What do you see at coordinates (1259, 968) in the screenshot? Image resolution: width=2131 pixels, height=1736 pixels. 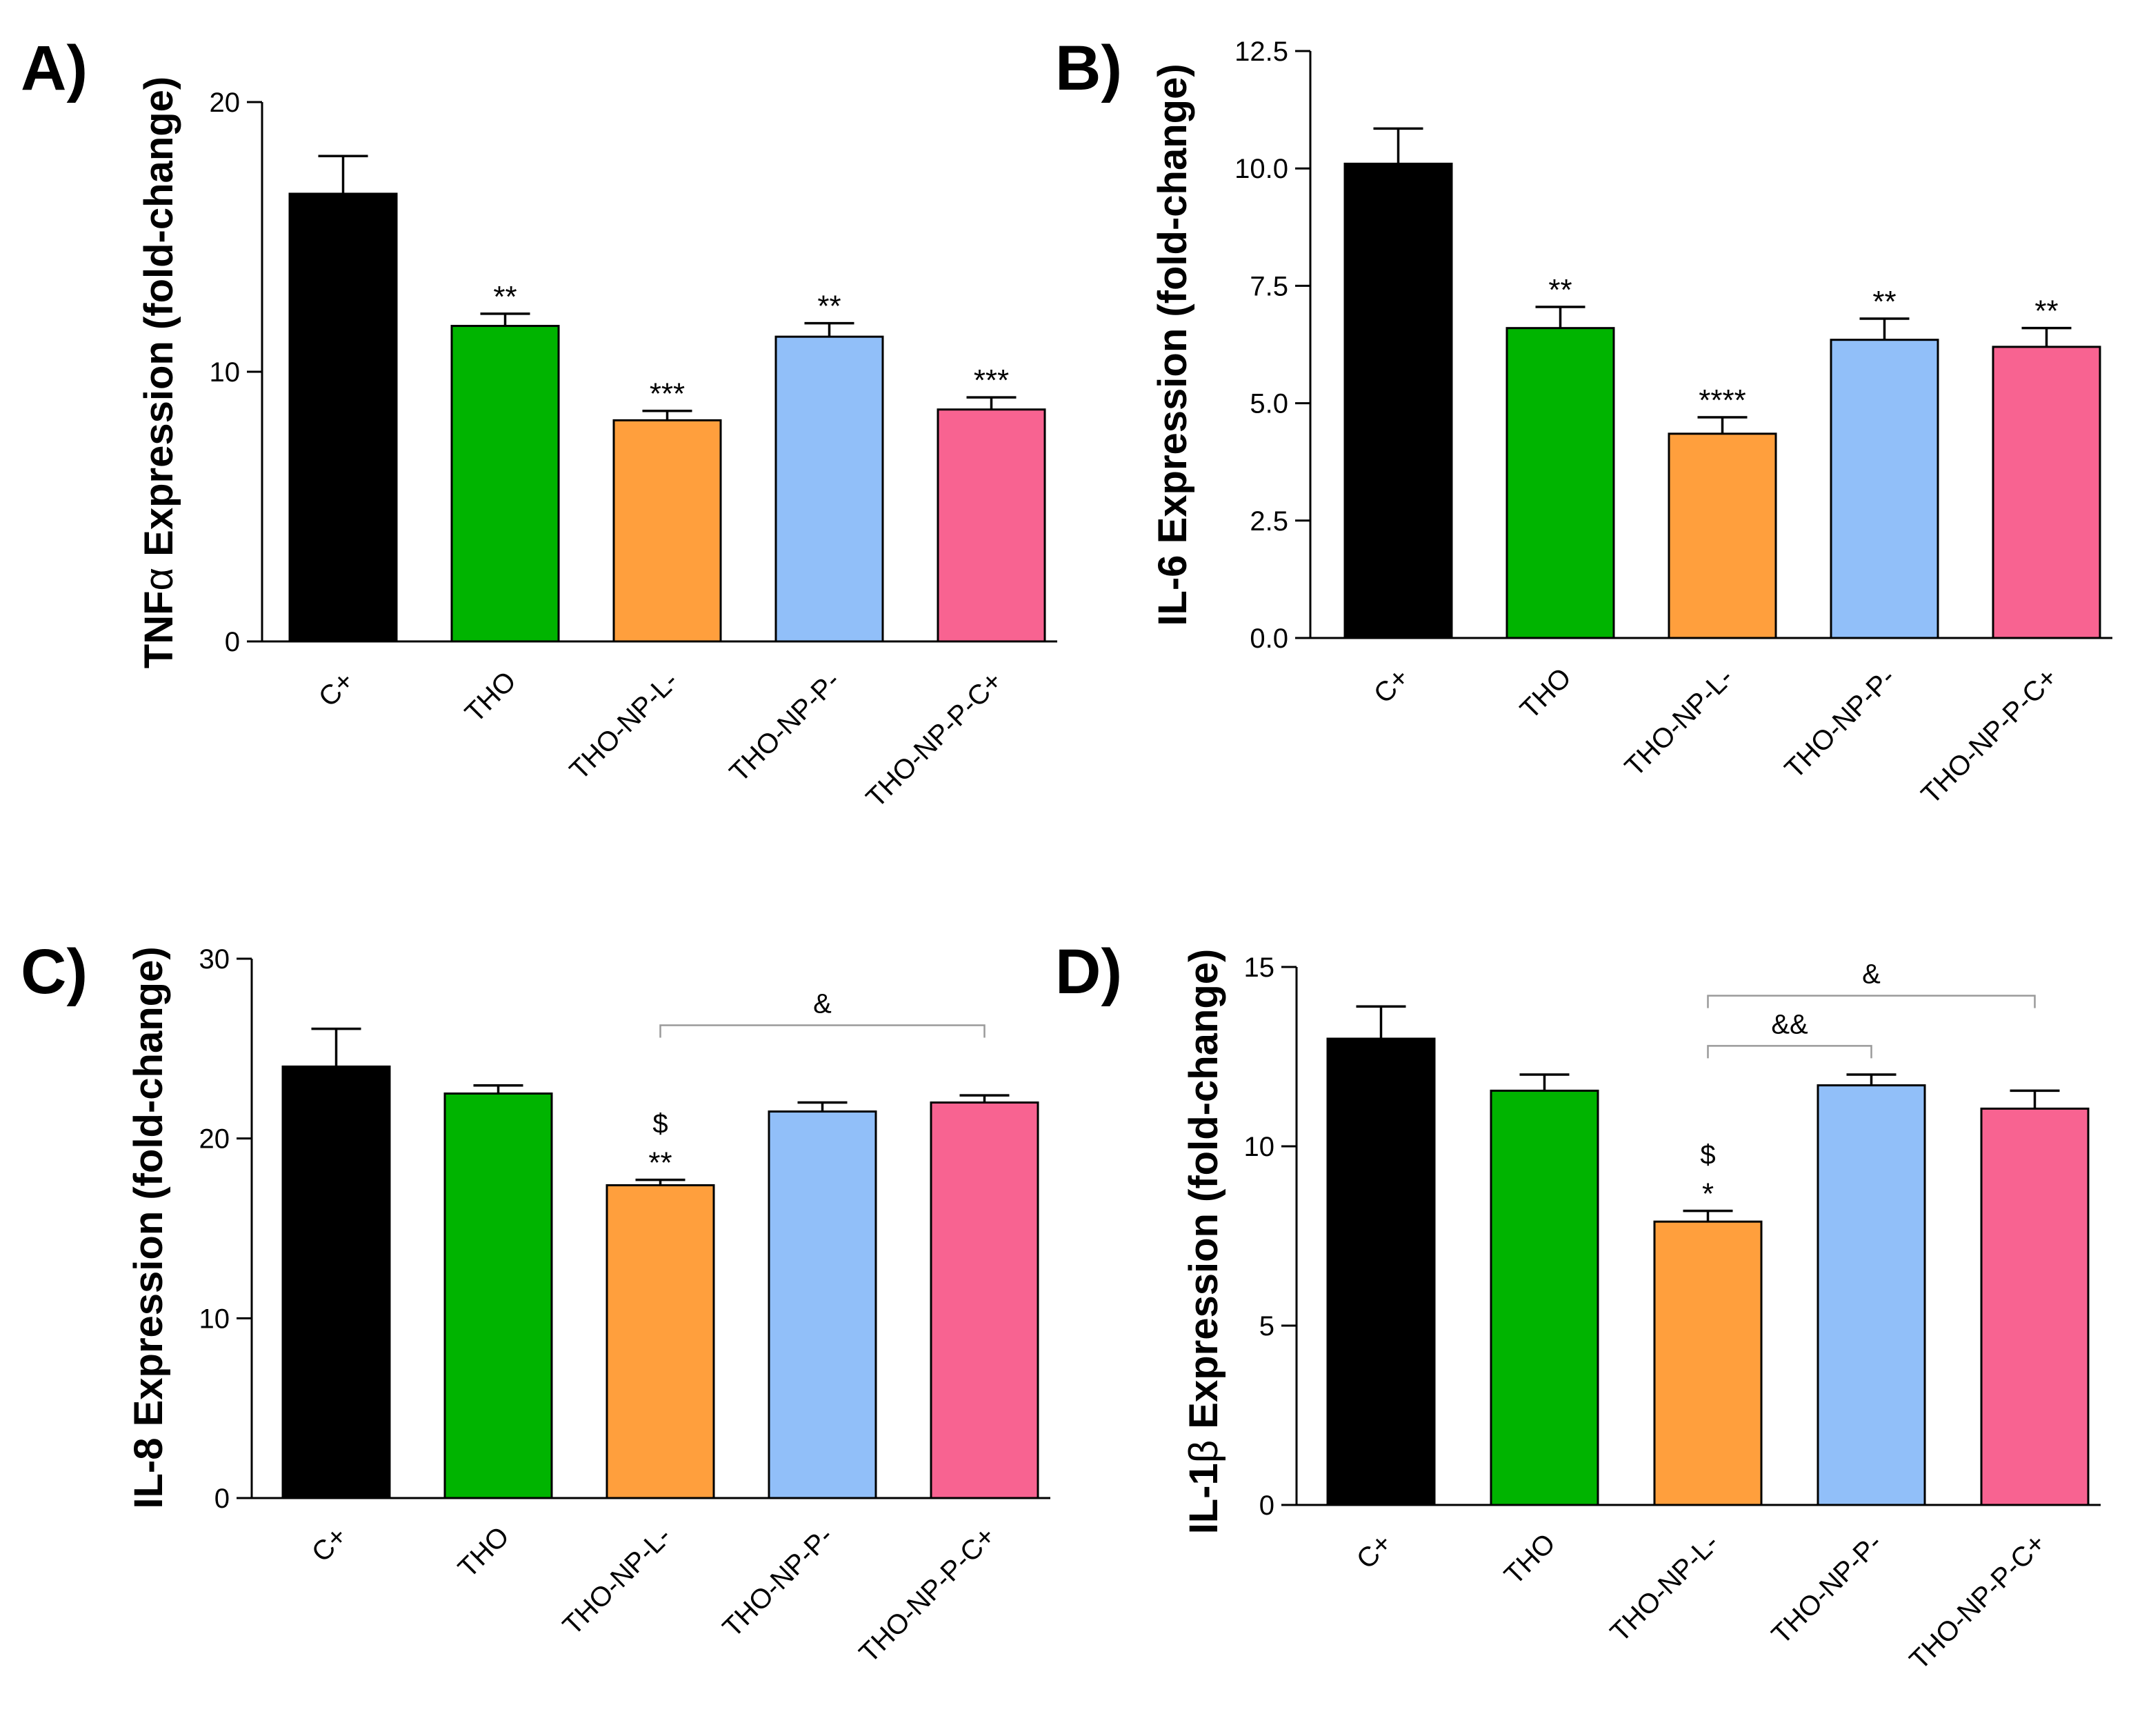 I see `y-tick-label: 15` at bounding box center [1259, 968].